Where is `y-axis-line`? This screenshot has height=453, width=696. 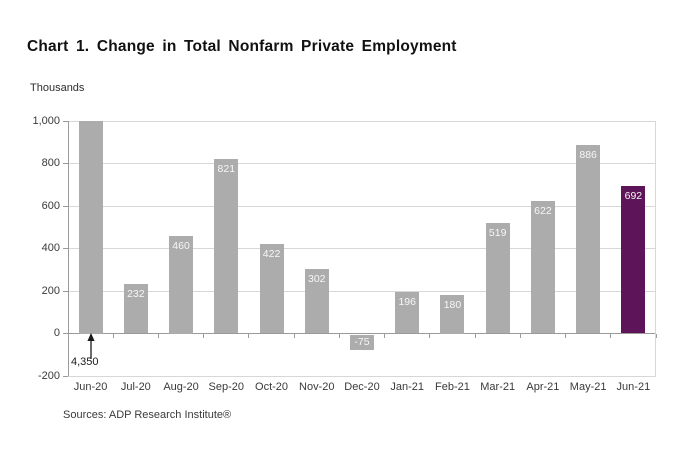
y-axis-line is located at coordinates (68, 248).